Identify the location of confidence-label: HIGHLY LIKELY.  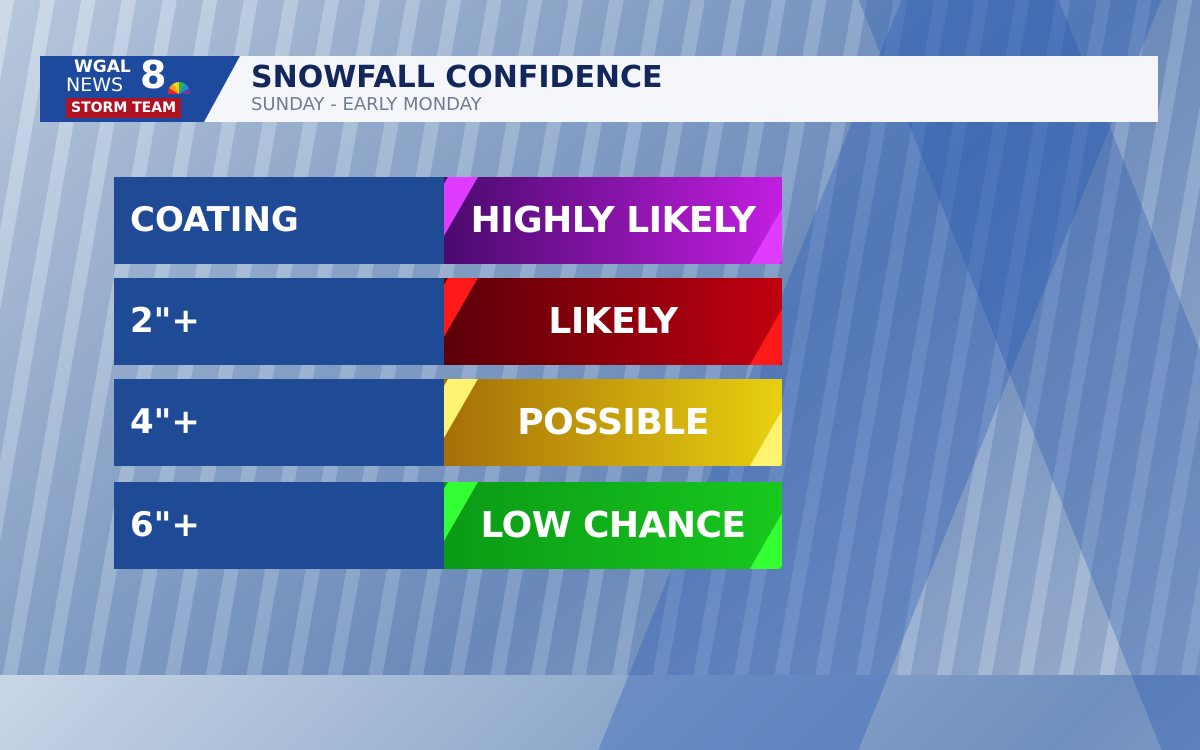
(613, 220).